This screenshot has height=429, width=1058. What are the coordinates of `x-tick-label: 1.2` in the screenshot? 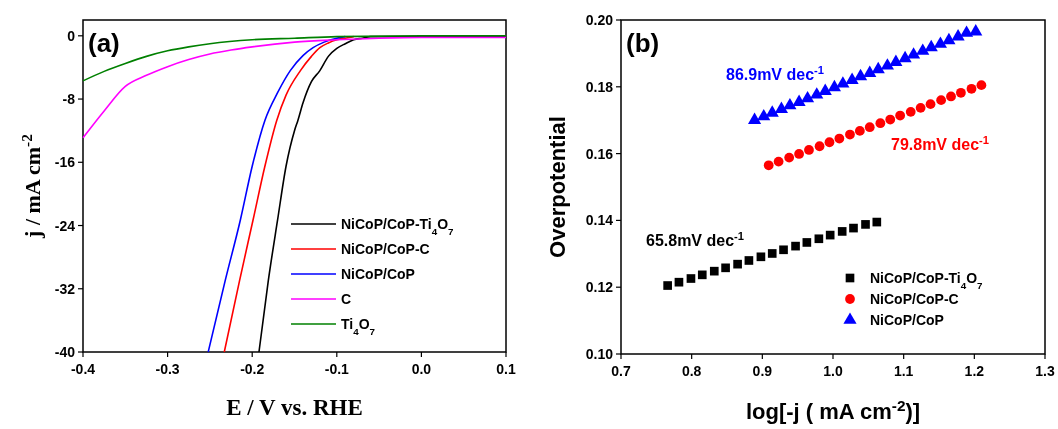 It's located at (974, 371).